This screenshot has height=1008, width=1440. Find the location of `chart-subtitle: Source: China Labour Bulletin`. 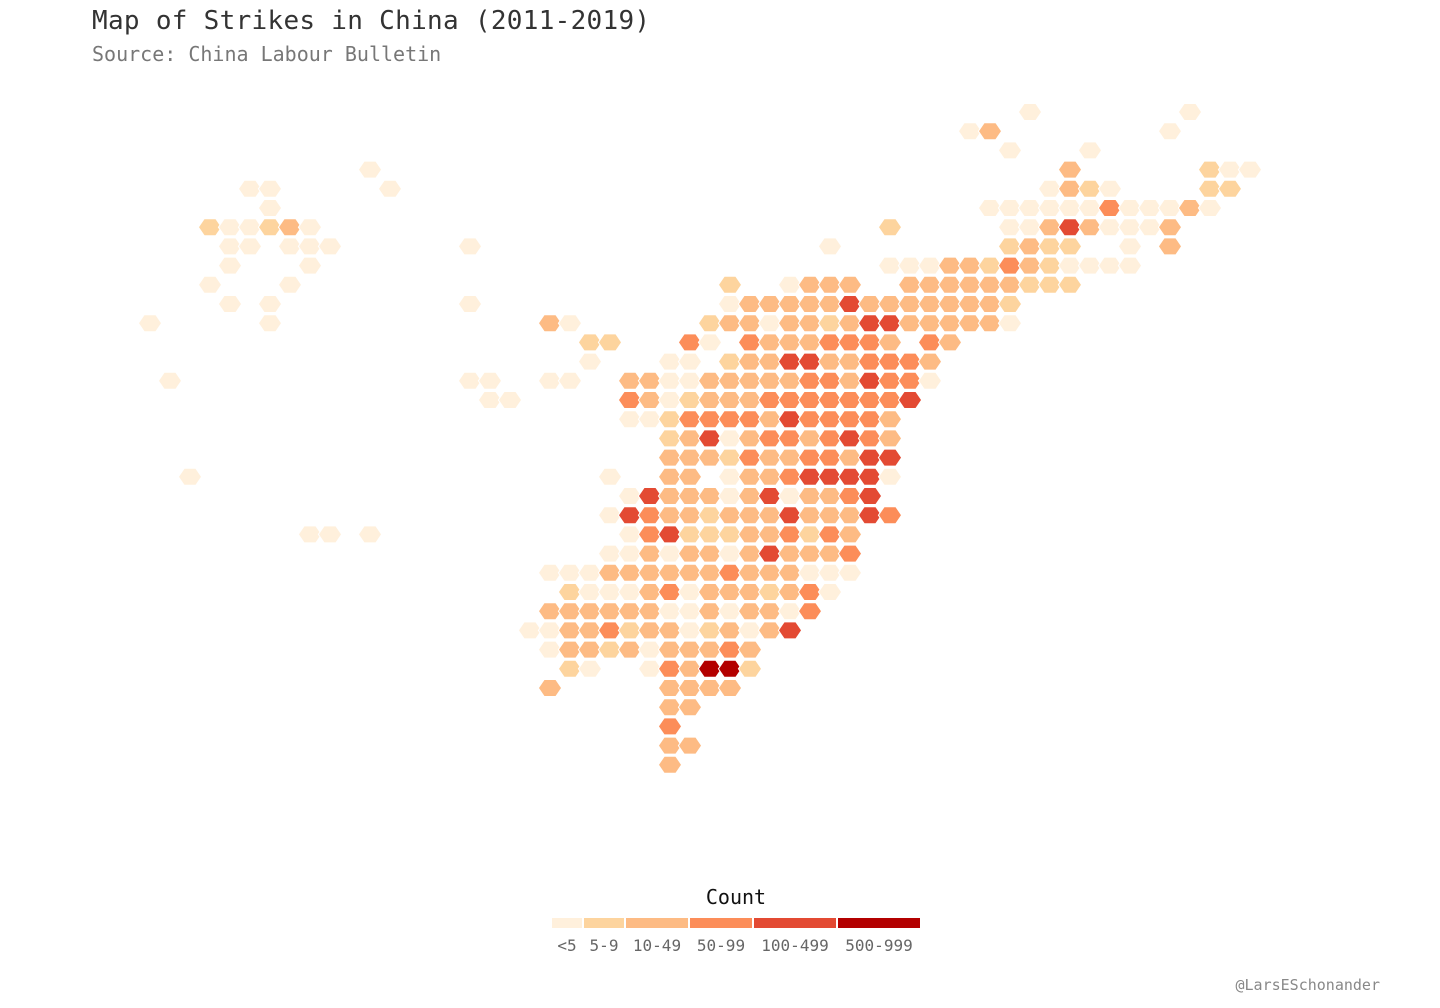

chart-subtitle: Source: China Labour Bulletin is located at coordinates (267, 54).